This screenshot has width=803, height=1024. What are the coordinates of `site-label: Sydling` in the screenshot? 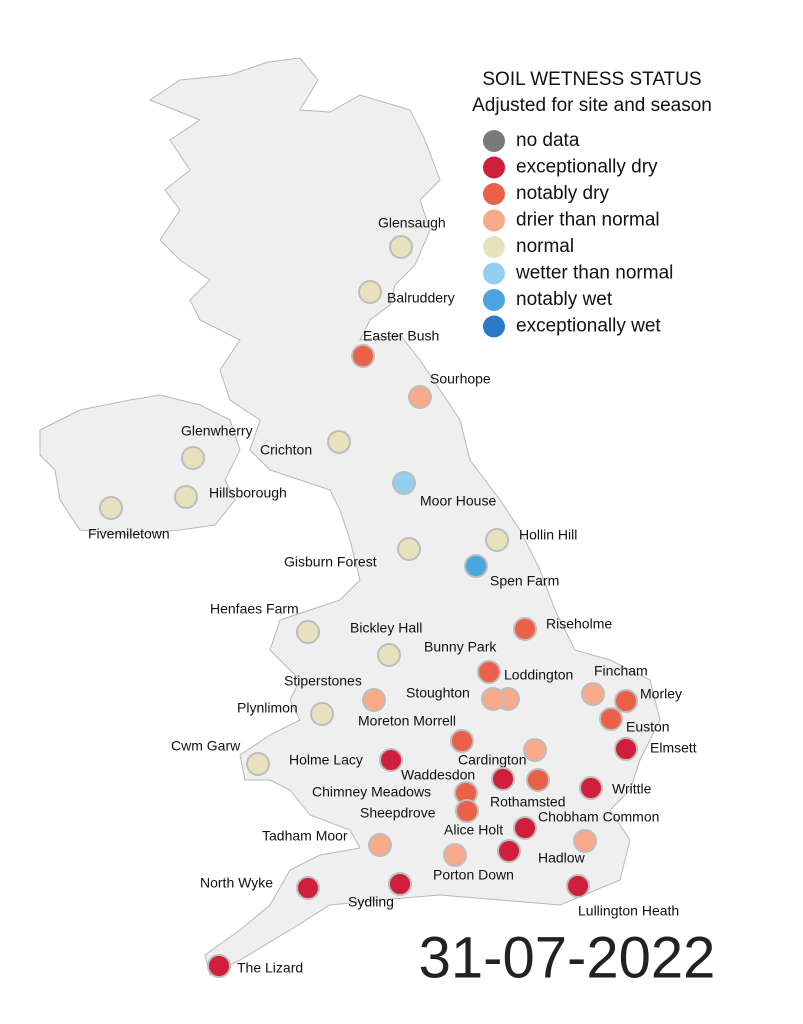 It's located at (371, 902).